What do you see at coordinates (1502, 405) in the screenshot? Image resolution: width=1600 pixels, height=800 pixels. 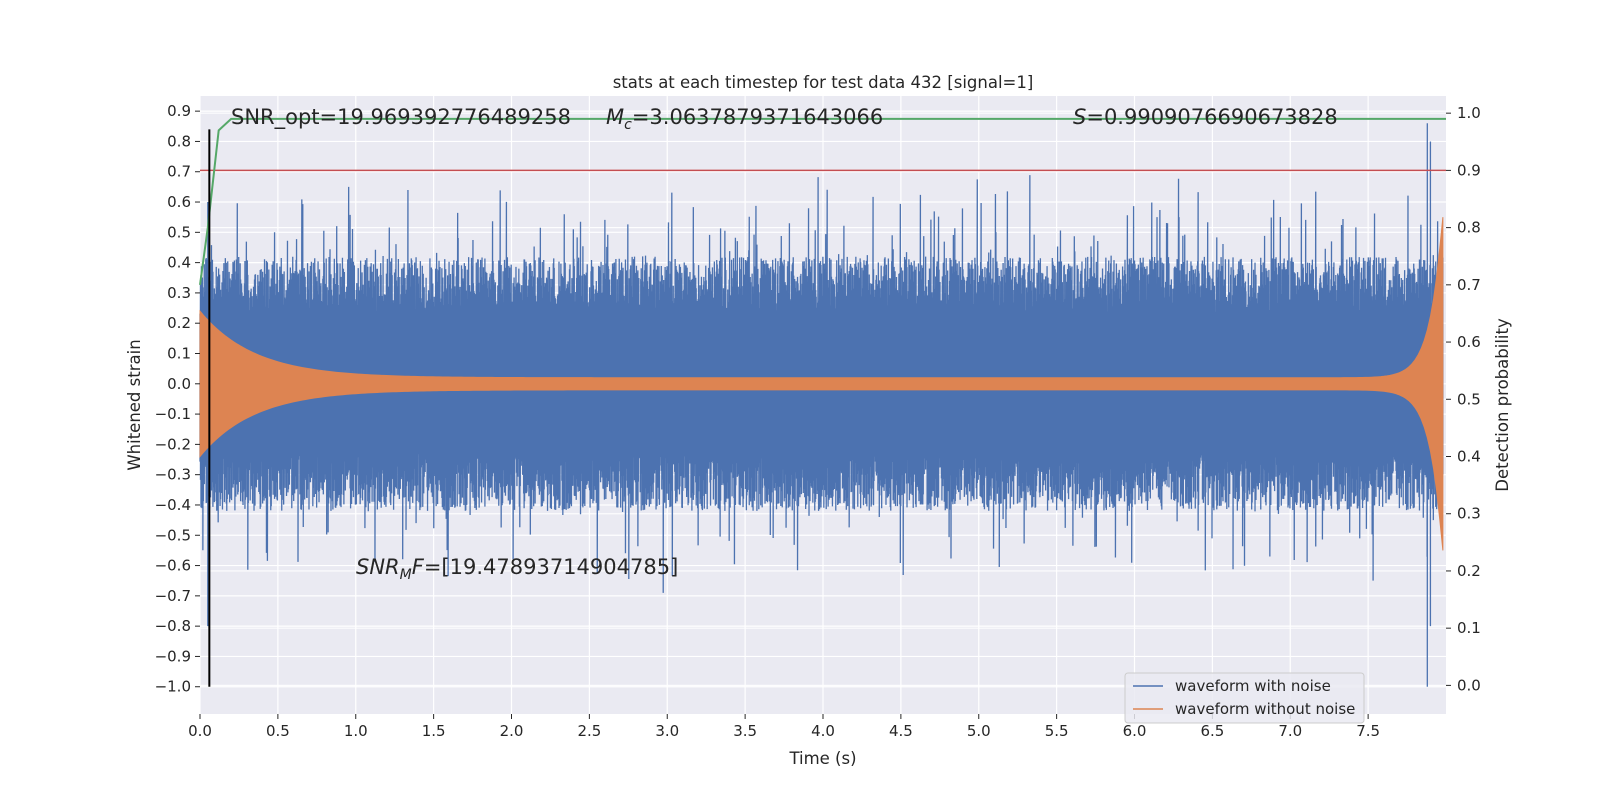 I see `y2-axis-label: Detection probability` at bounding box center [1502, 405].